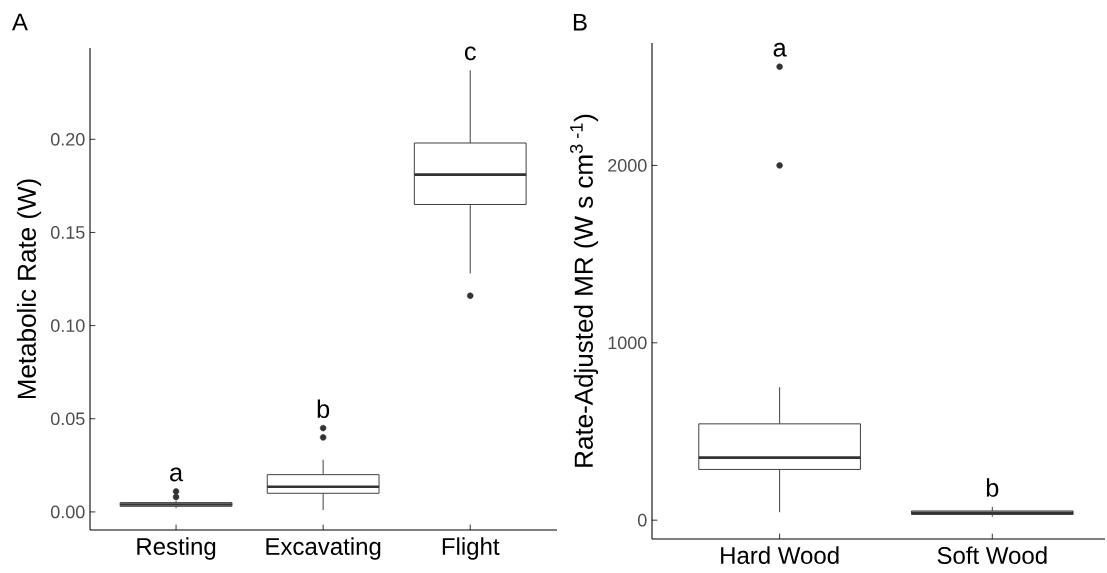 This screenshot has width=1107, height=573. What do you see at coordinates (20, 22) in the screenshot?
I see `chart-title: A` at bounding box center [20, 22].